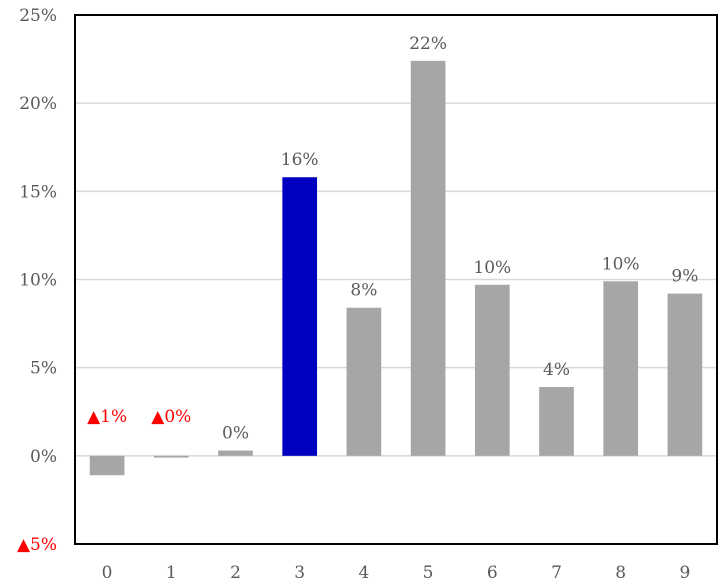 The image size is (719, 584). What do you see at coordinates (300, 160) in the screenshot?
I see `data-label: 16%` at bounding box center [300, 160].